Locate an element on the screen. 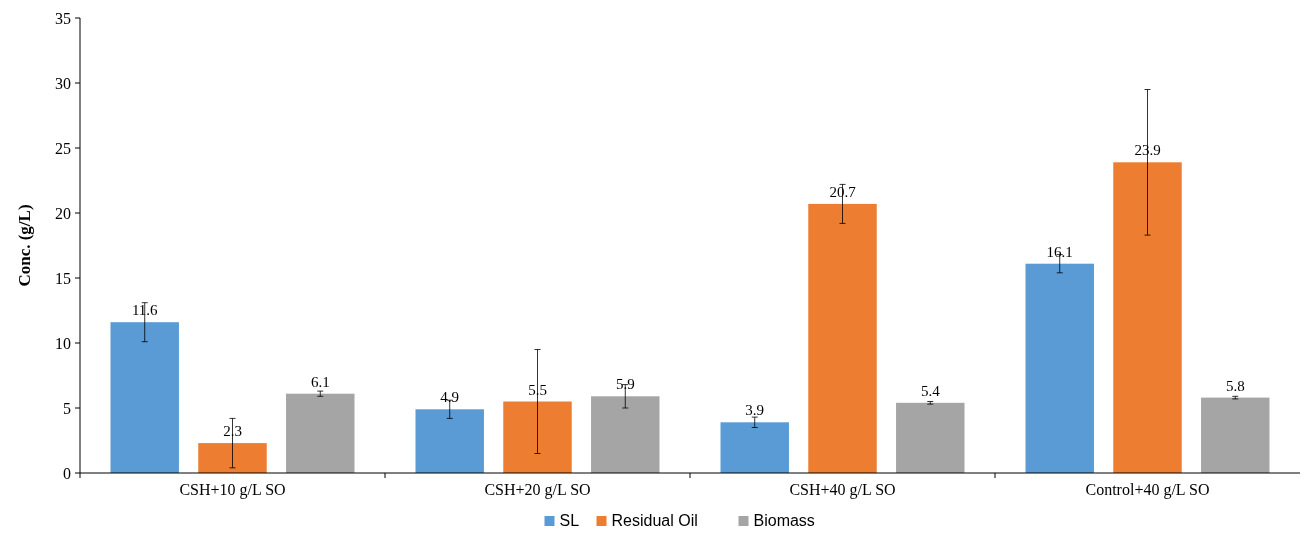  data-label: 5.4 is located at coordinates (930, 390).